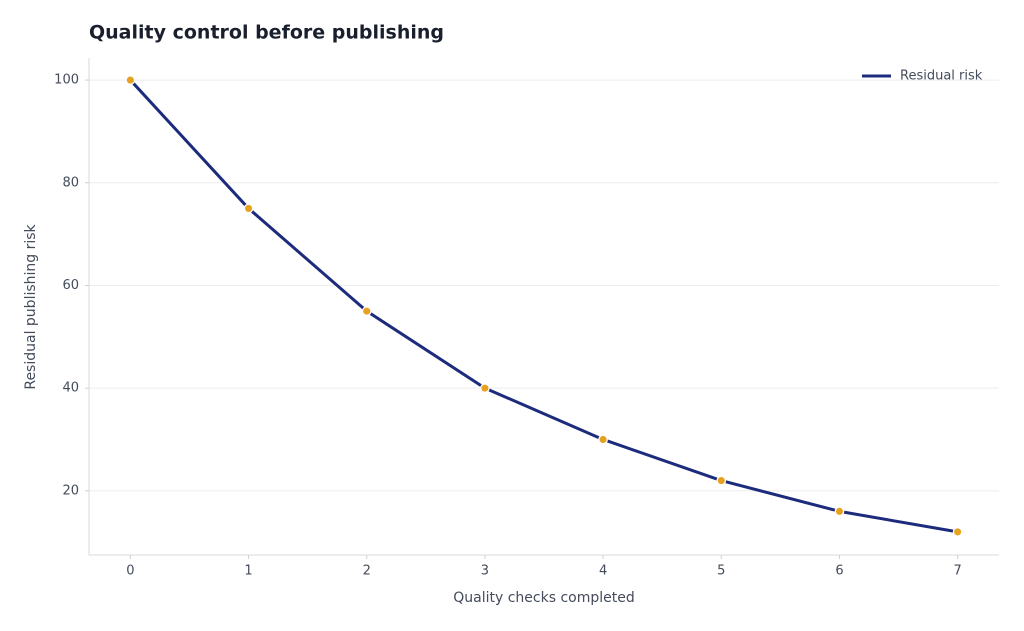  Describe the element at coordinates (544, 598) in the screenshot. I see `x-axis-label: Quality checks completed` at that location.